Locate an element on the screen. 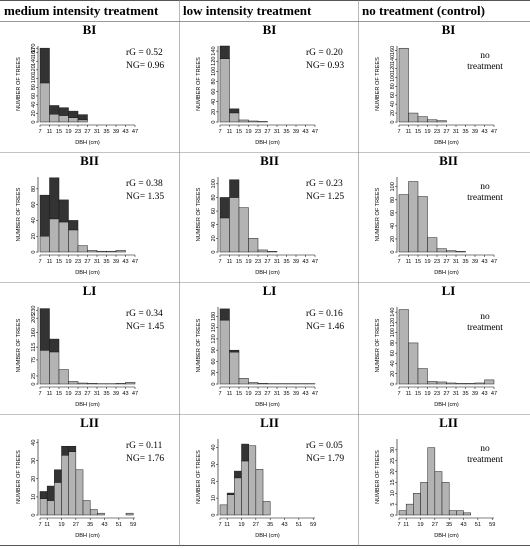 Image resolution: width=530 pixels, height=550 pixels. y-tick-label: 205 is located at coordinates (34, 318).